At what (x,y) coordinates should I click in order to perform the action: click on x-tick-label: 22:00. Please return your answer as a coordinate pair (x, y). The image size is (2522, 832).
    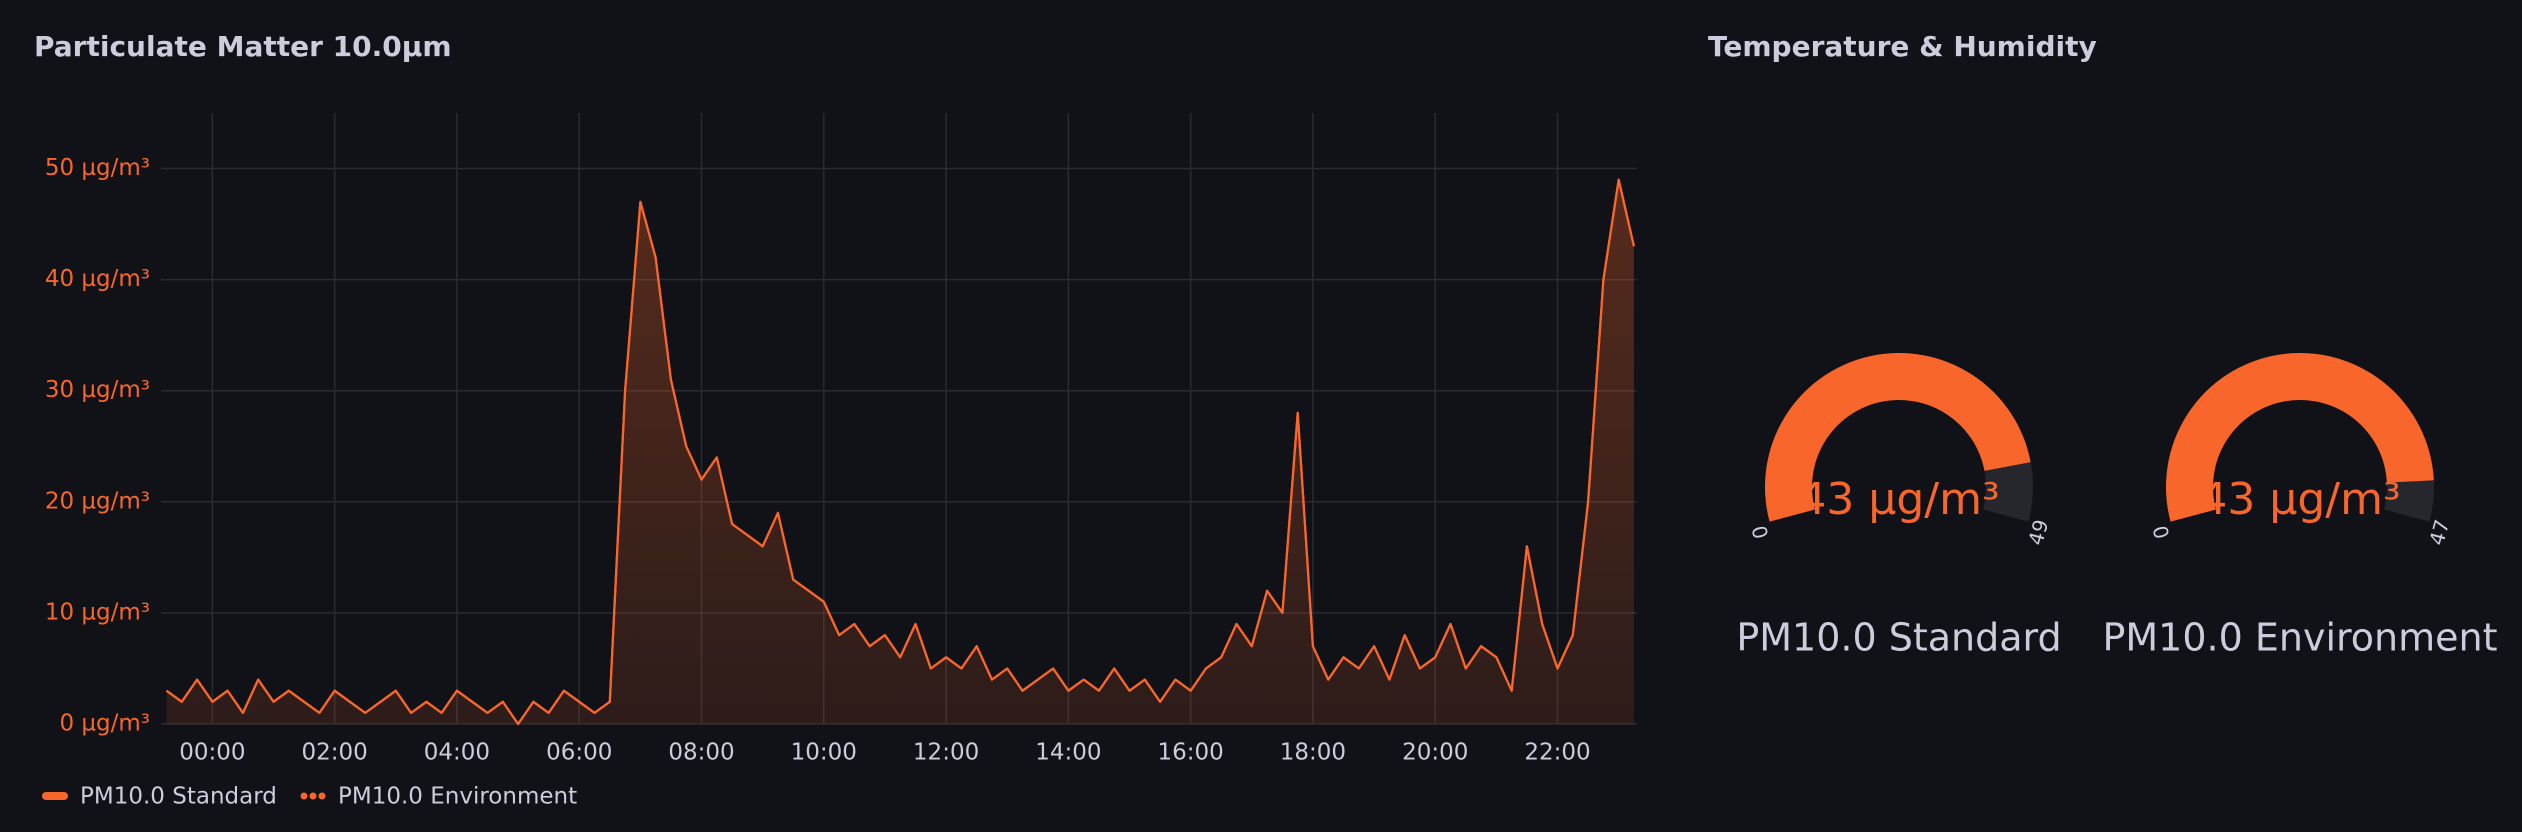
    Looking at the image, I should click on (1557, 753).